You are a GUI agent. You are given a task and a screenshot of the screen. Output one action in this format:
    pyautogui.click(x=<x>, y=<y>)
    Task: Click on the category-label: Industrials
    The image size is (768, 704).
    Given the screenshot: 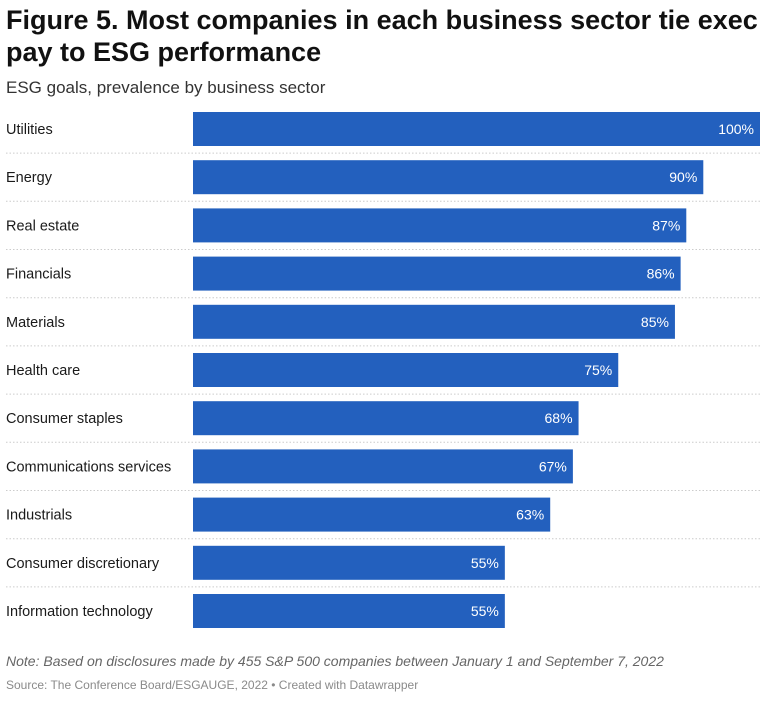 What is the action you would take?
    pyautogui.click(x=39, y=516)
    